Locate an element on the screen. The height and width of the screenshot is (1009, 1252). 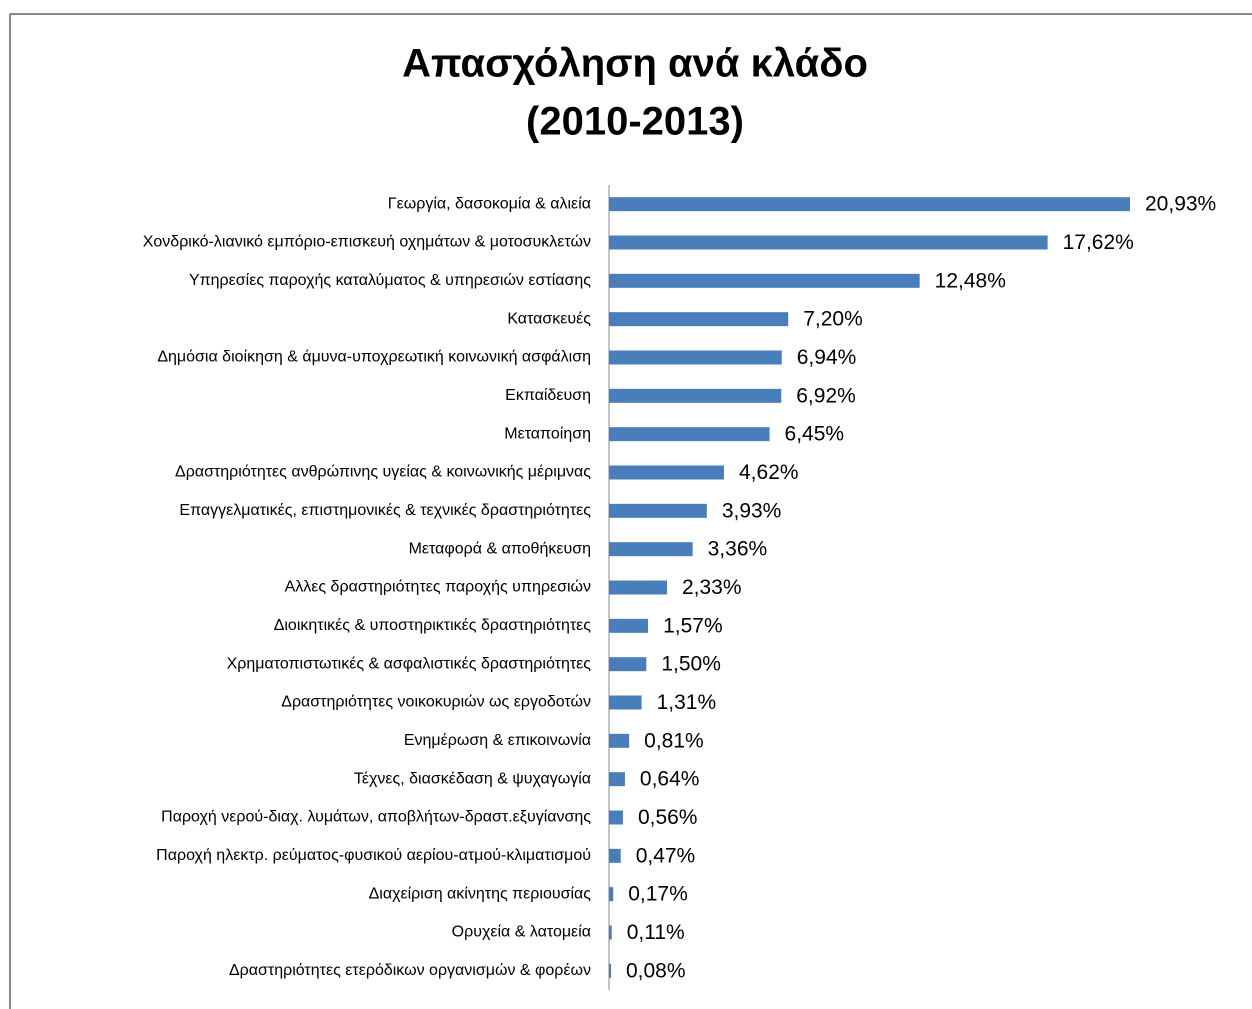
value-label: 1,50% is located at coordinates (691, 664).